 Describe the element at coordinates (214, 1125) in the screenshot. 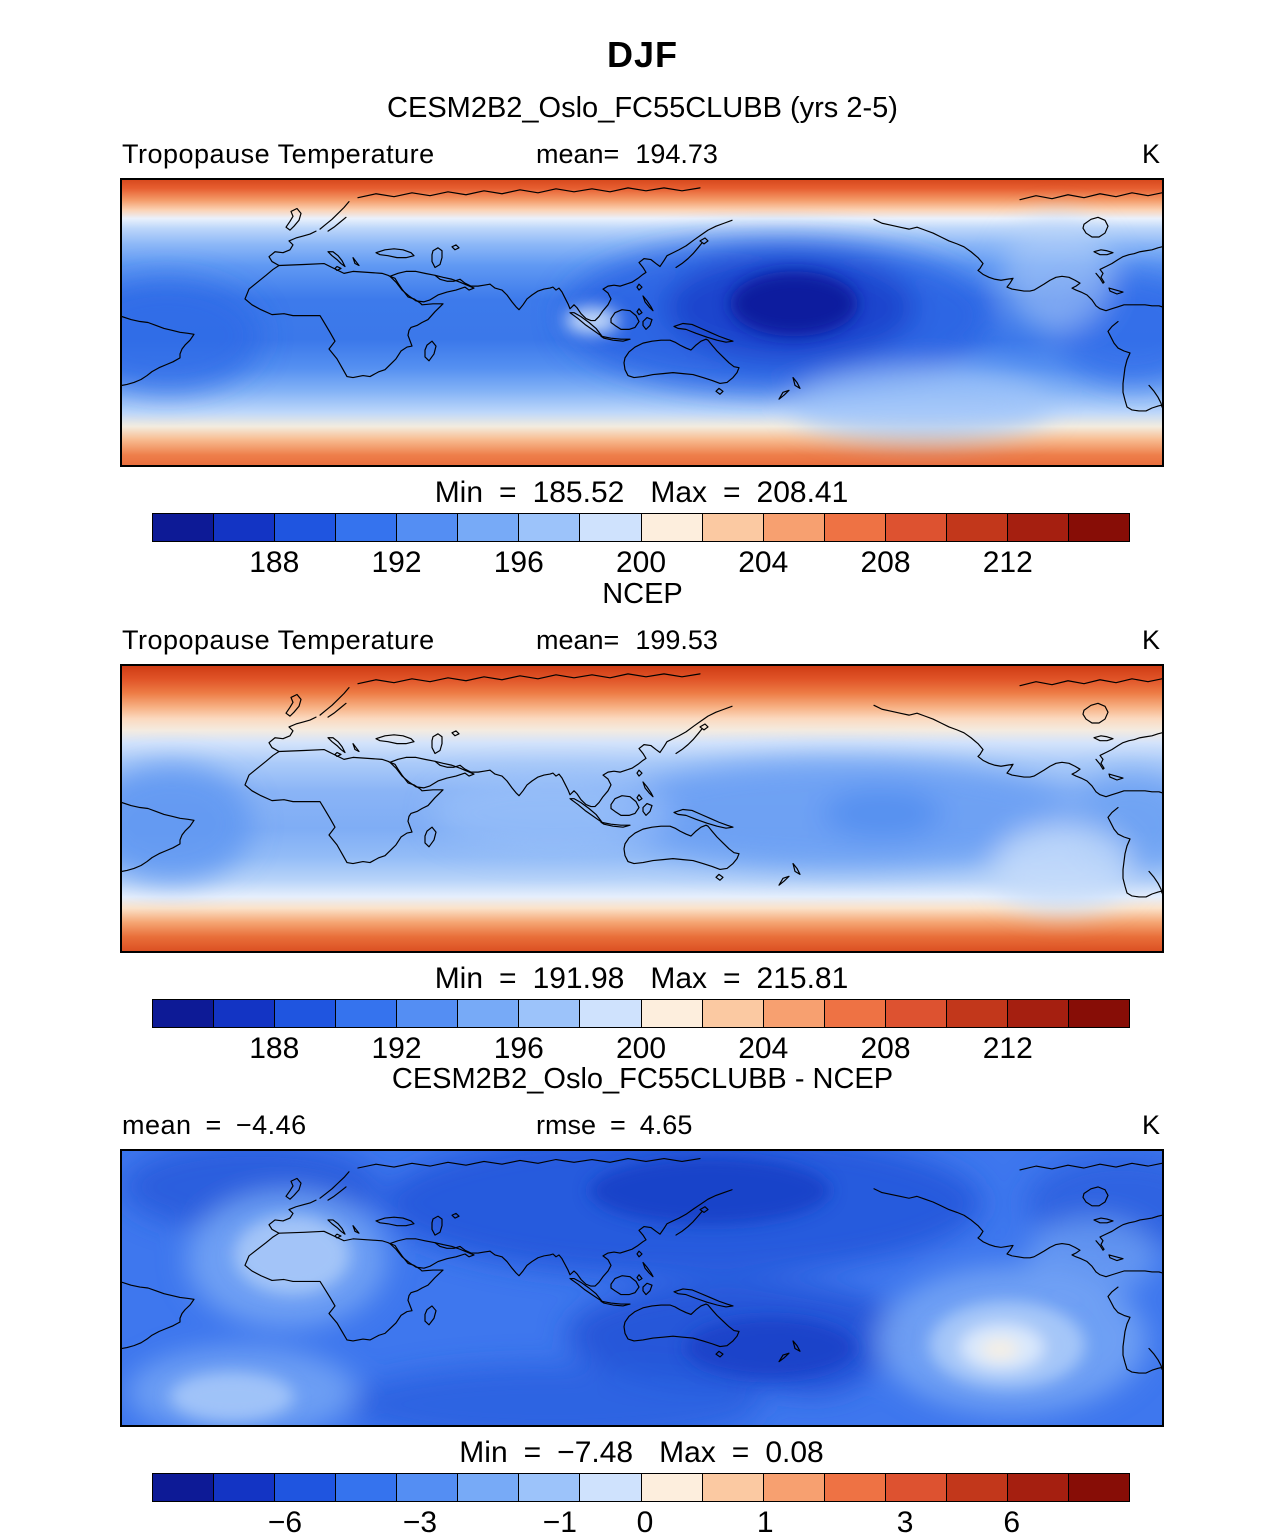

I see `mean-readout: mean = −4.46` at that location.